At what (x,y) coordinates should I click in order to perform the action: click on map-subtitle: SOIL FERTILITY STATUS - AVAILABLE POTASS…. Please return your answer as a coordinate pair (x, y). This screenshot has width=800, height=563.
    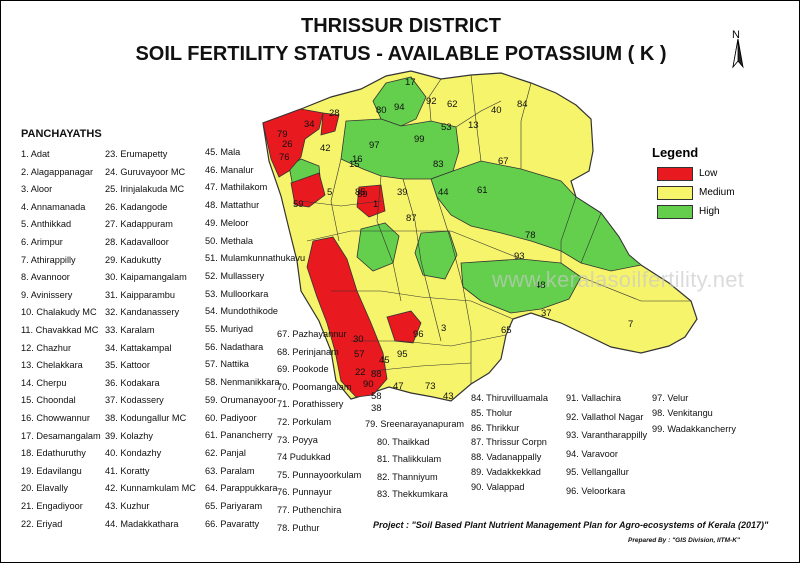
    Looking at the image, I should click on (401, 54).